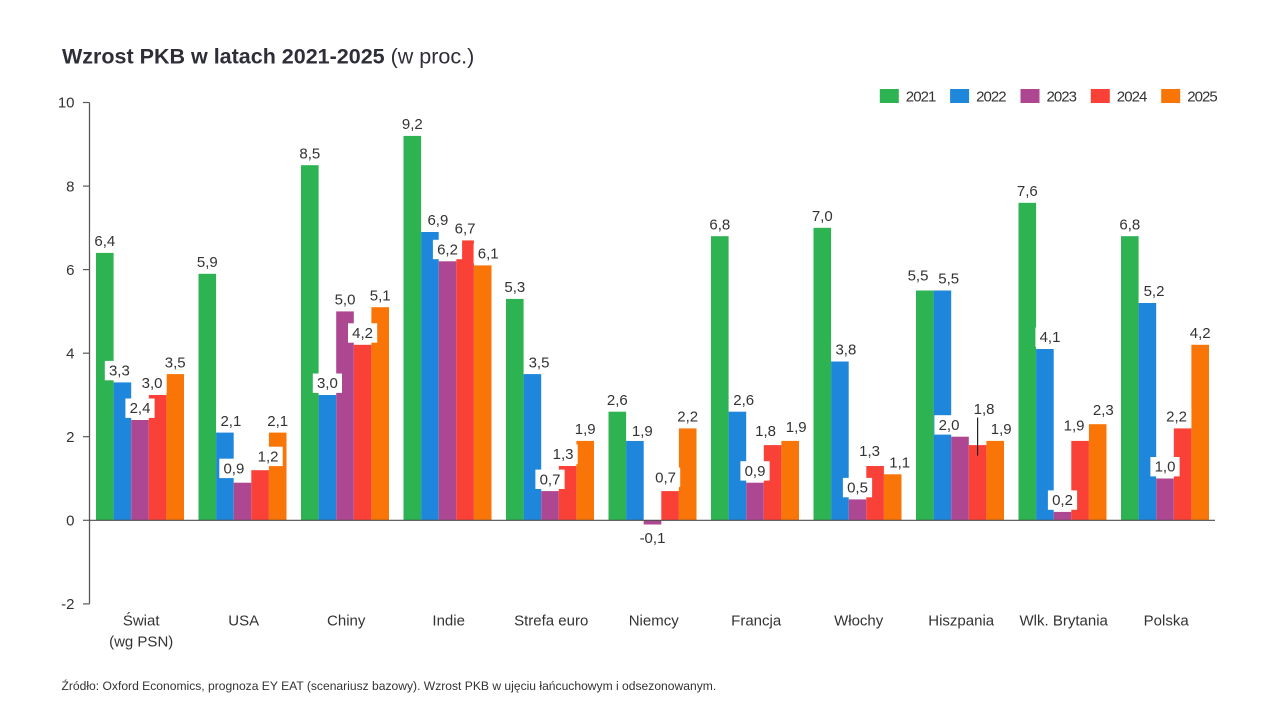 The image size is (1280, 725). What do you see at coordinates (268, 57) in the screenshot?
I see `svg-text:Wzrost PKB w latach 2021-2025: Wzrost PKB w latach 2021-2025 (w proc.)` at bounding box center [268, 57].